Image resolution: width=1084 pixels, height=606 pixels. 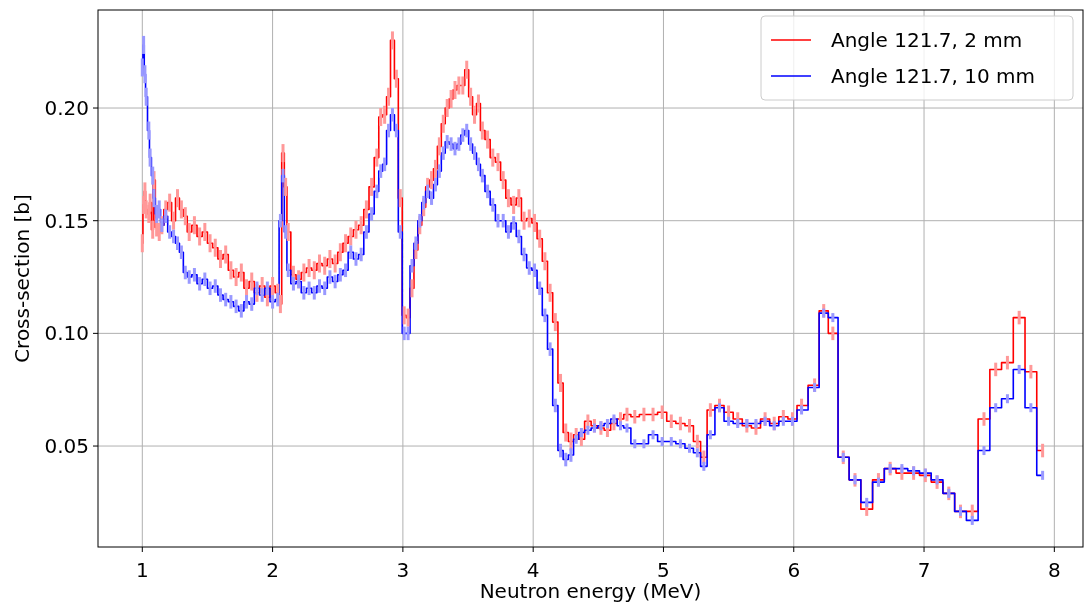 What do you see at coordinates (22, 278) in the screenshot?
I see `y-axis-title: Cross-section [b]` at bounding box center [22, 278].